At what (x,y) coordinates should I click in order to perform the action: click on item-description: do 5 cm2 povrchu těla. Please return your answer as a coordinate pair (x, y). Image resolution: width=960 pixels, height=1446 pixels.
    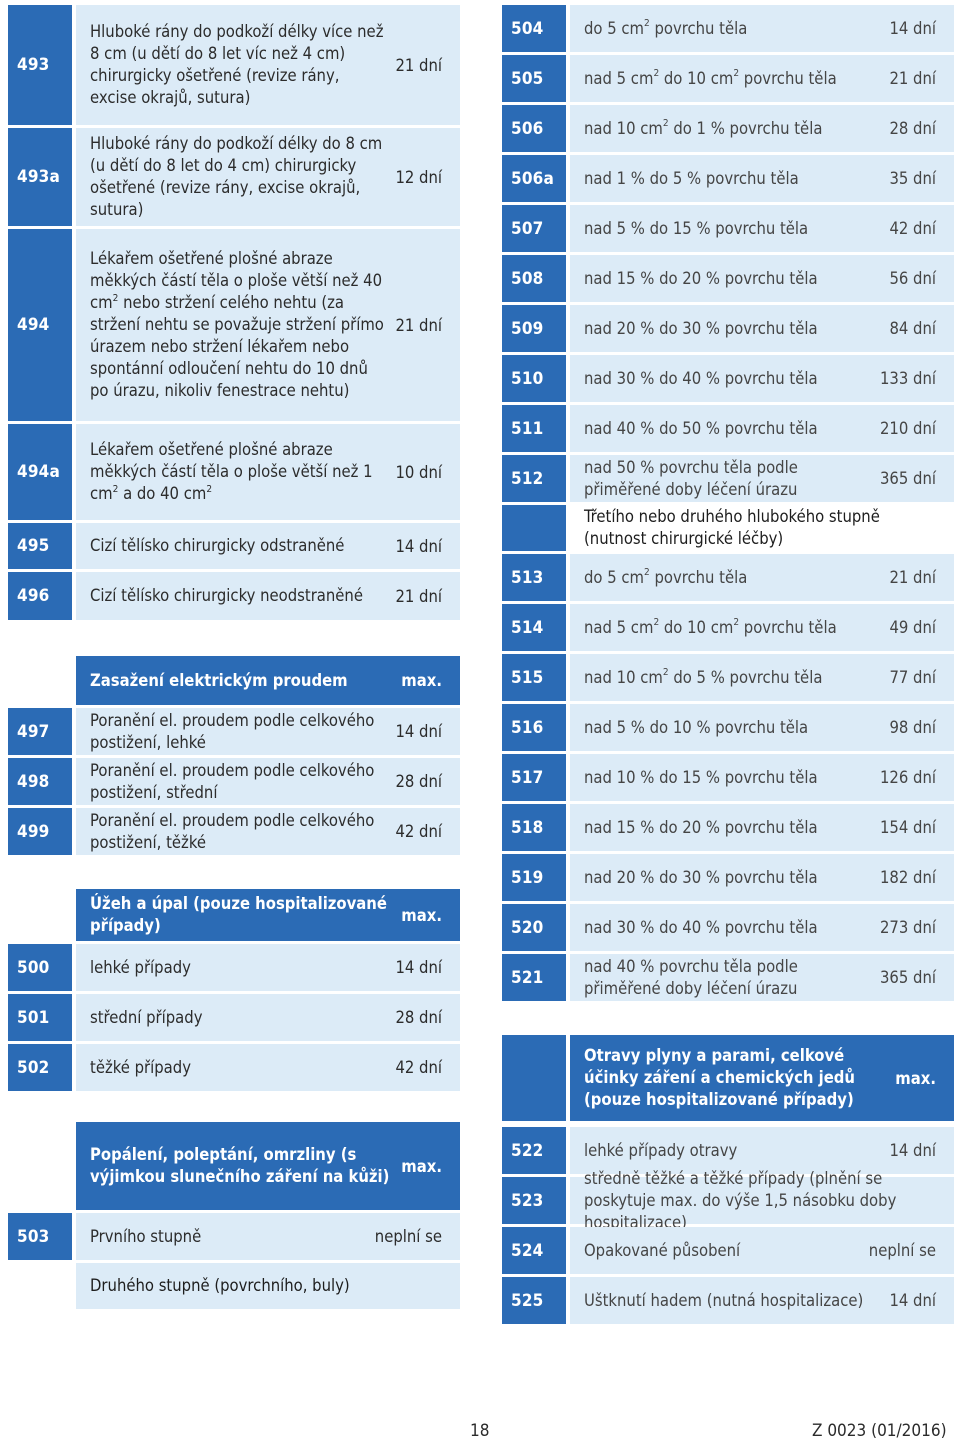
    Looking at the image, I should click on (666, 28).